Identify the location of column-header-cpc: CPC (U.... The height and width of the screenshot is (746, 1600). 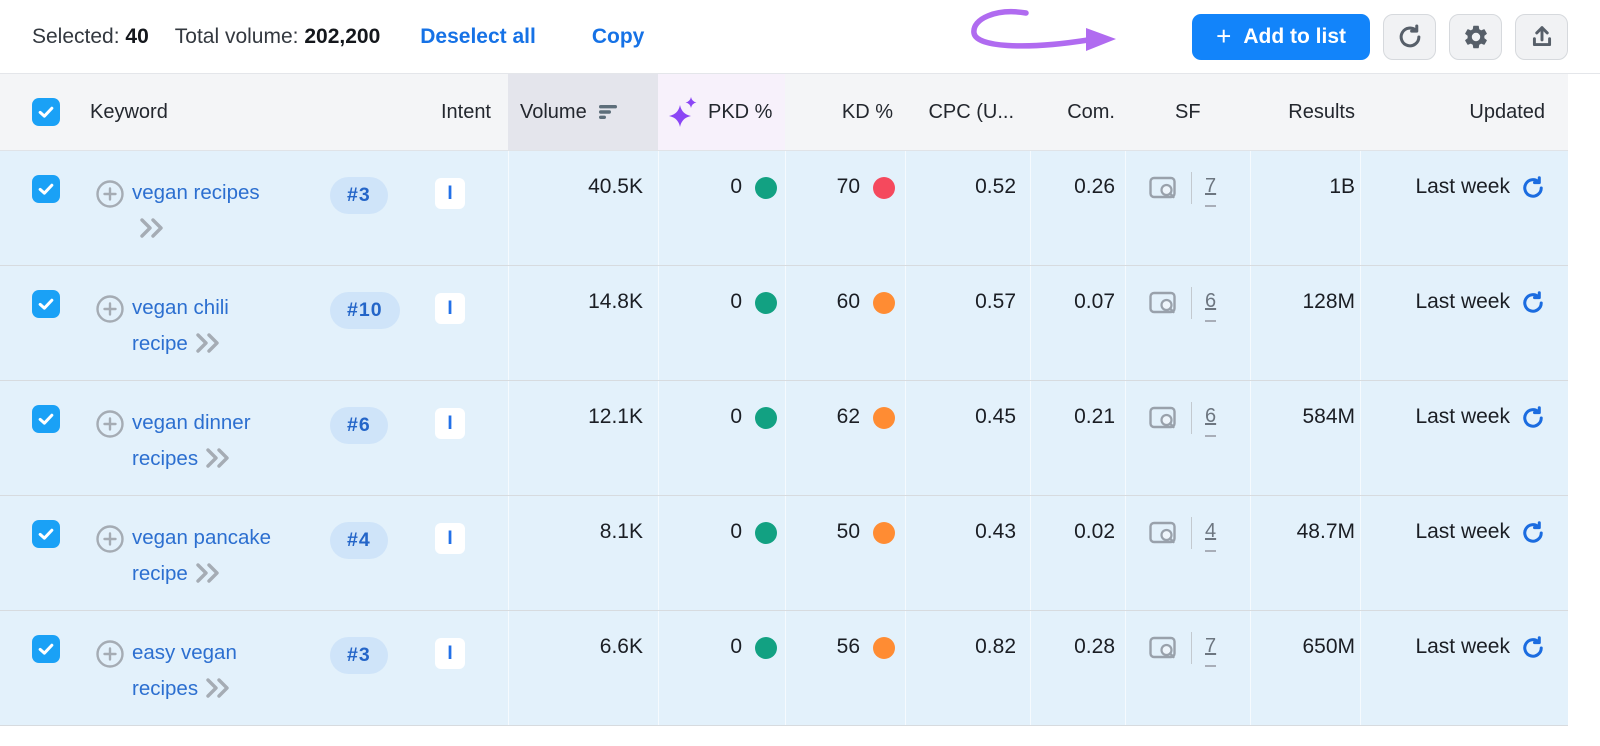
(971, 111).